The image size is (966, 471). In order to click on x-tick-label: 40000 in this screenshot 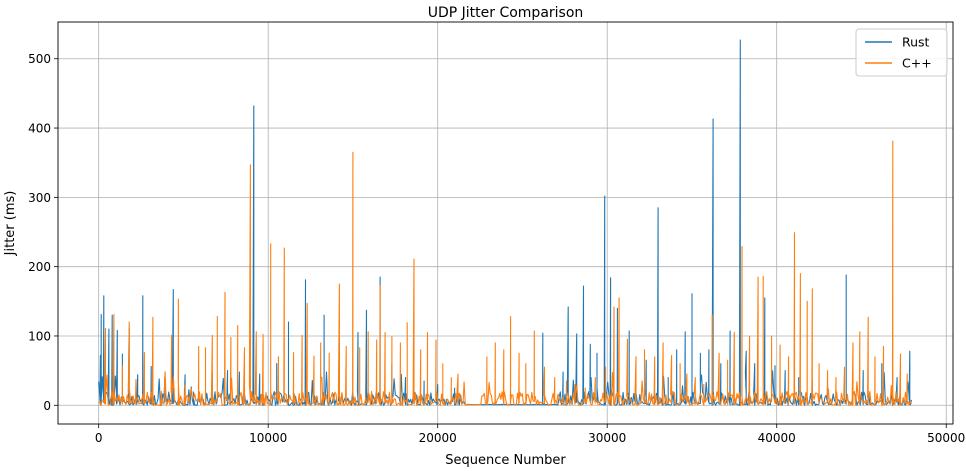, I will do `click(777, 438)`.